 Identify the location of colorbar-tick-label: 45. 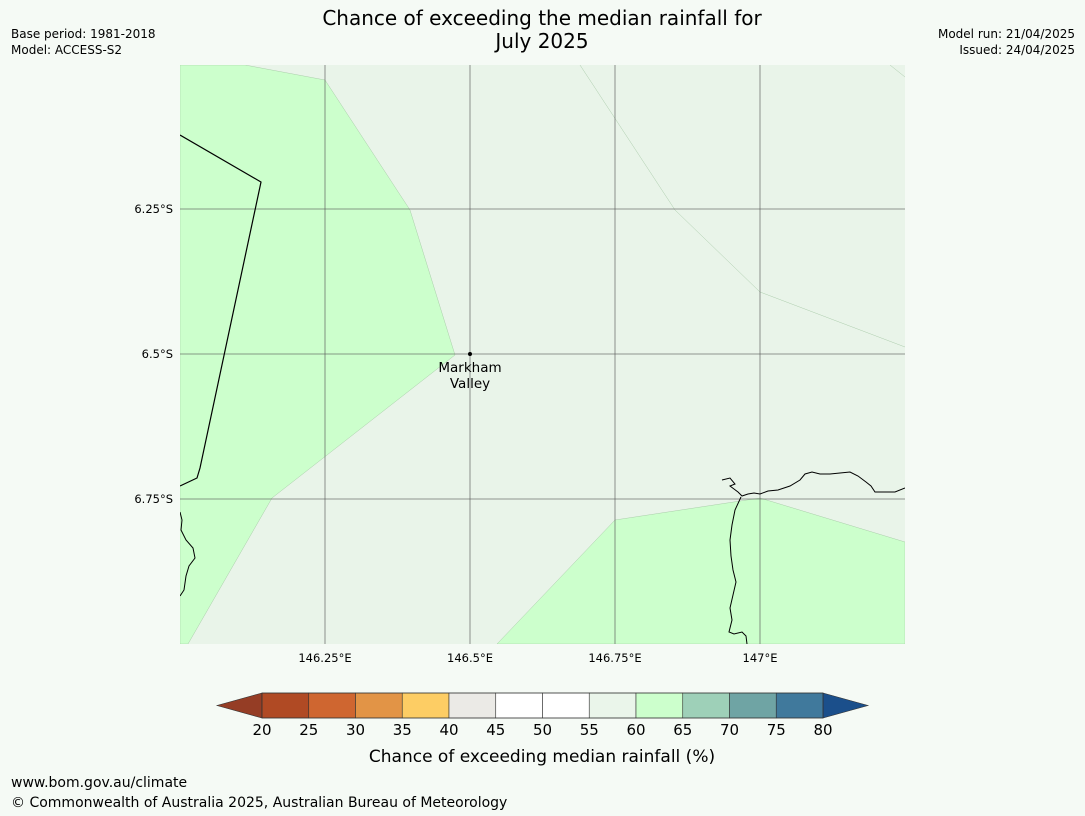
(495, 730).